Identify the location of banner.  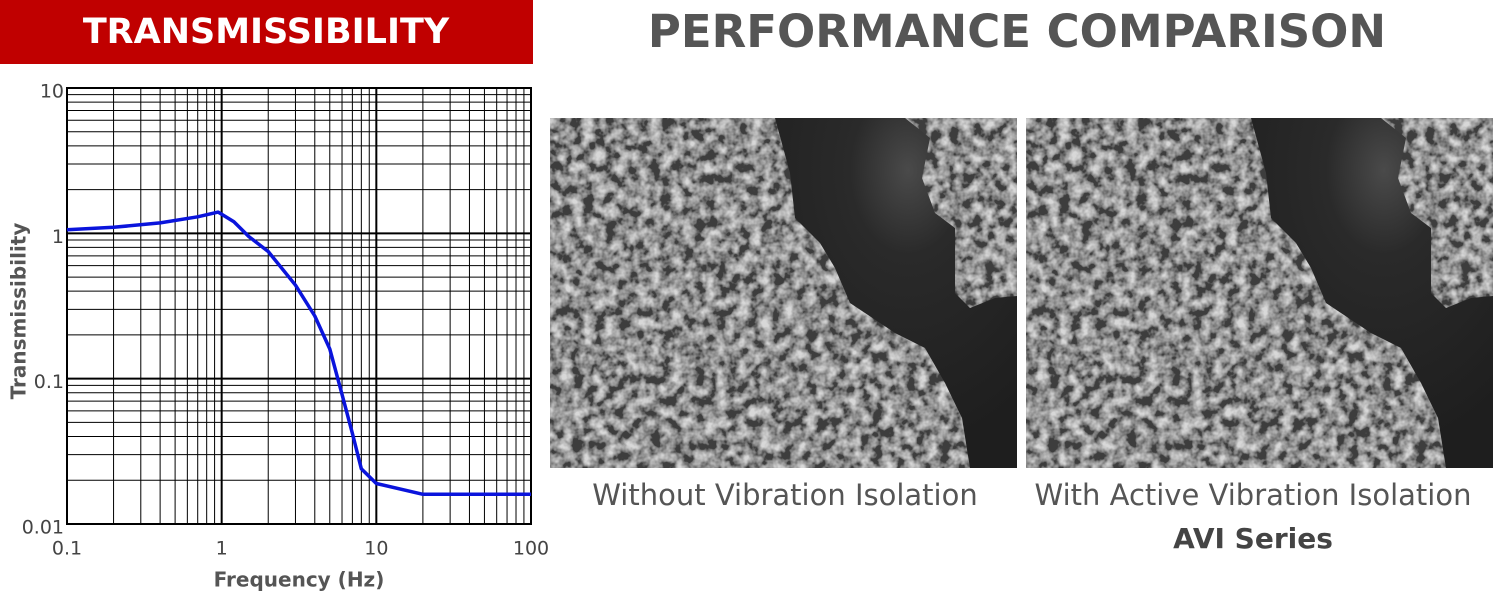
(266, 32).